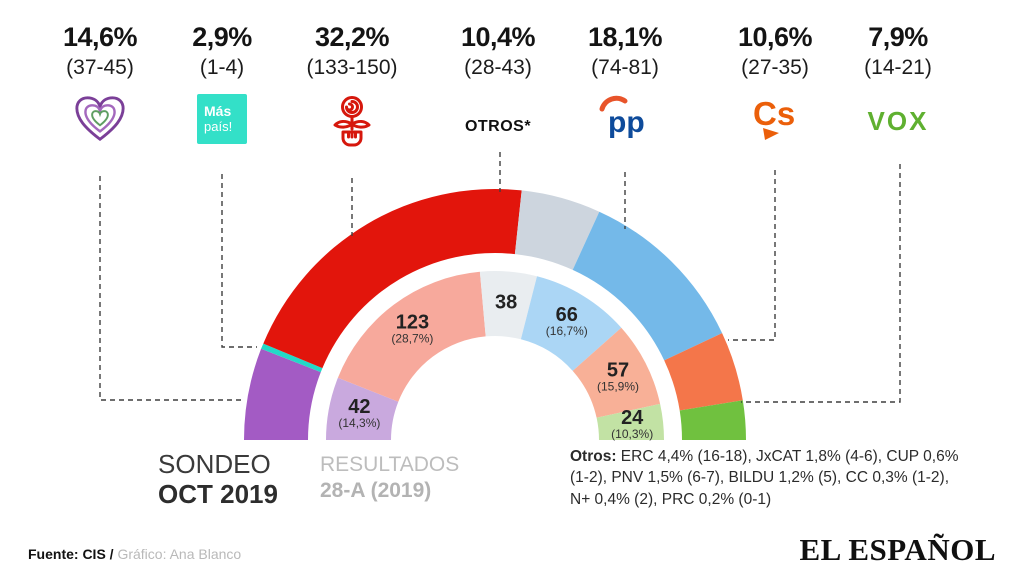  I want to click on inner-seats-label: 66, so click(567, 315).